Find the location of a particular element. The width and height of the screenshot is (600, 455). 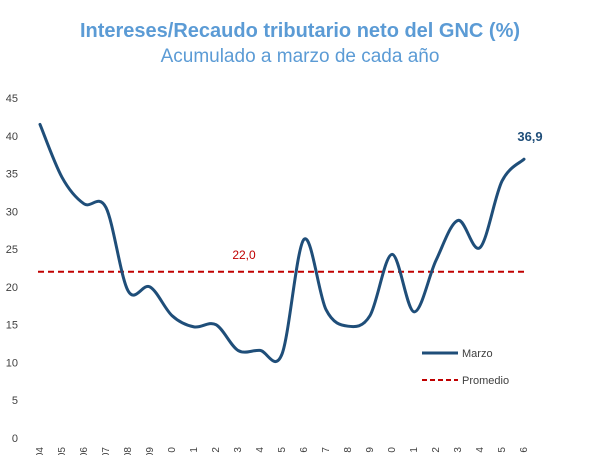

legend-label-marzo: Marzo is located at coordinates (477, 354).